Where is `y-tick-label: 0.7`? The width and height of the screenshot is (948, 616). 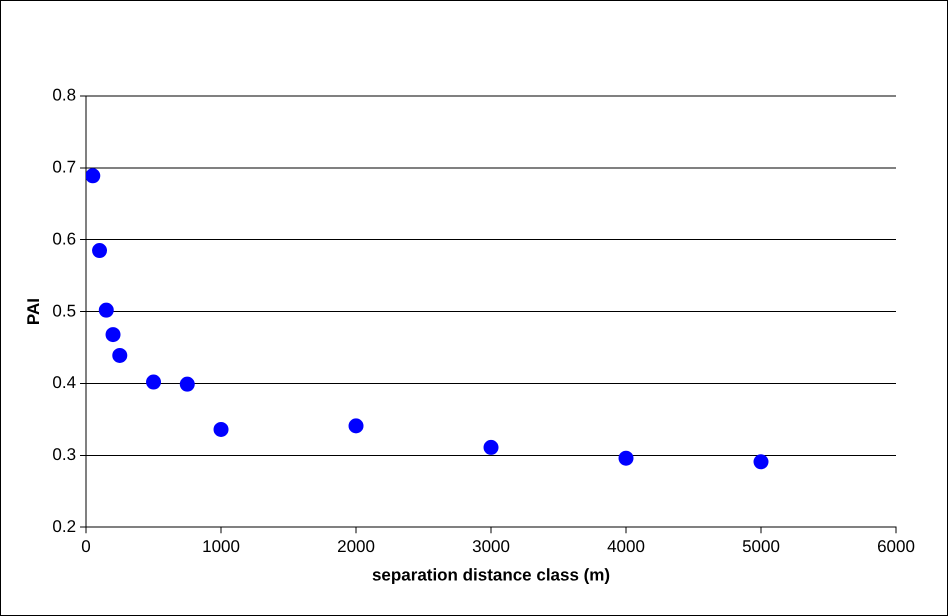
y-tick-label: 0.7 is located at coordinates (64, 167).